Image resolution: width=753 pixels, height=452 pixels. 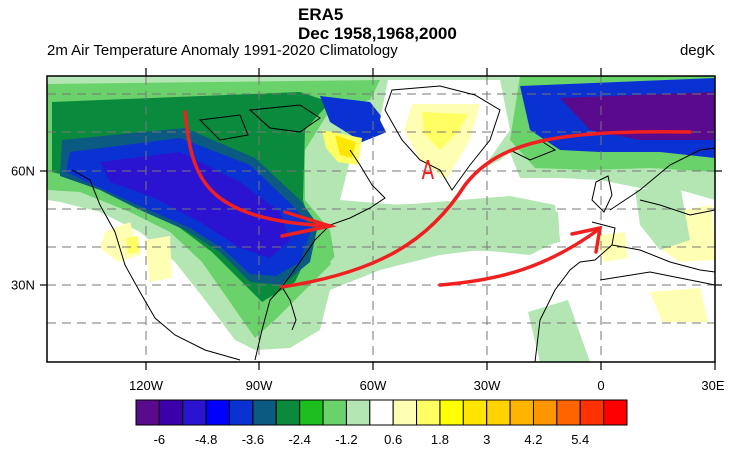 I want to click on annotation-letter: A, so click(x=428, y=171).